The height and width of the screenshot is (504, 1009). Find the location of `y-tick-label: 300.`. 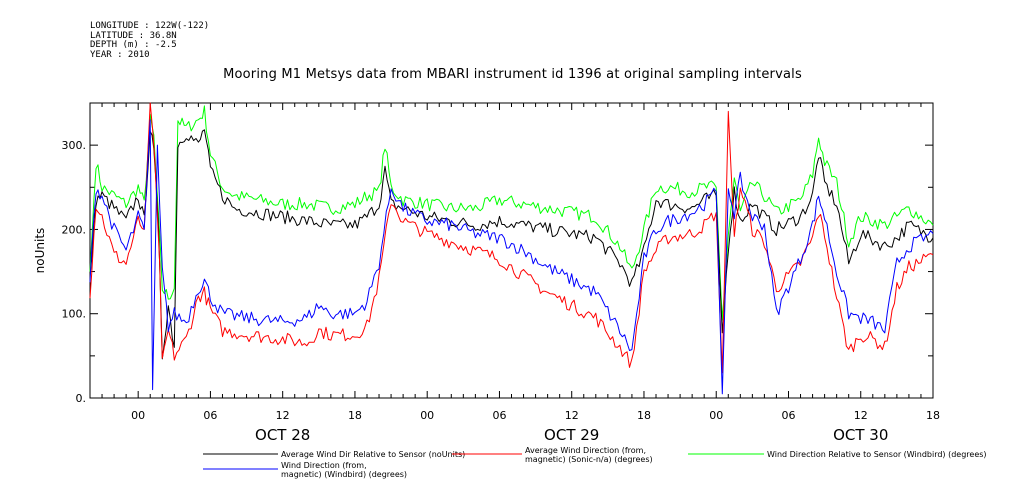

y-tick-label: 300. is located at coordinates (74, 145).